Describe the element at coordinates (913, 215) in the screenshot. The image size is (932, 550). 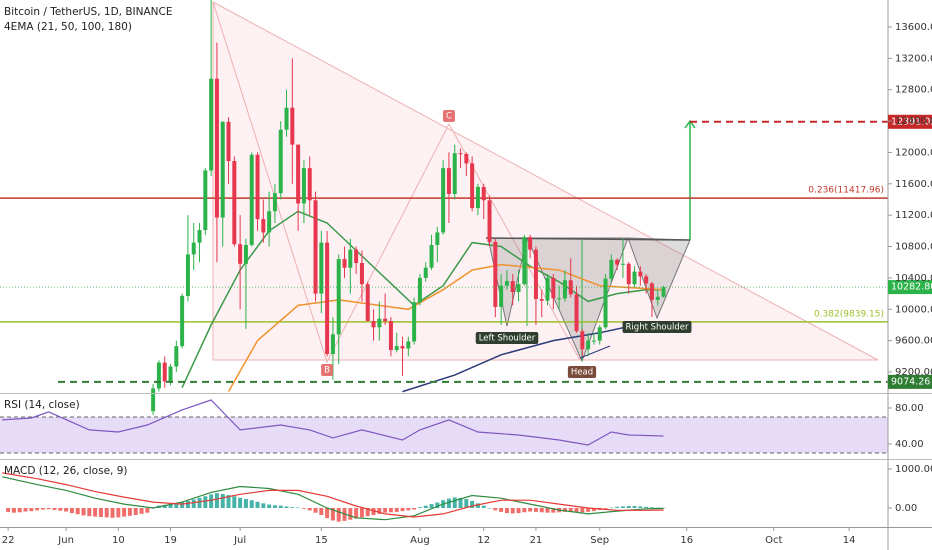
I see `y-tick-label: 11200.00` at that location.